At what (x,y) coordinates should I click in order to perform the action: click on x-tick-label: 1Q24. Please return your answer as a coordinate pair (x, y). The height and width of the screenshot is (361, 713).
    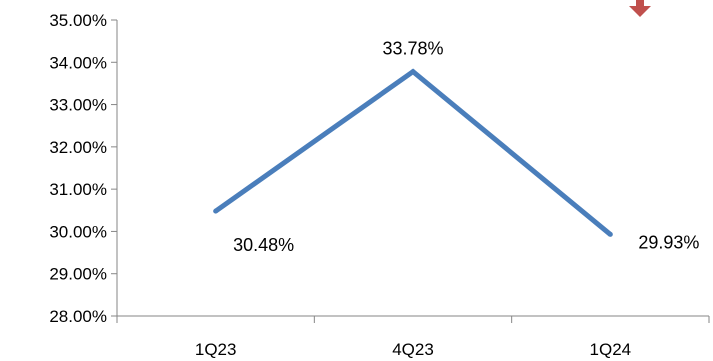
    Looking at the image, I should click on (611, 349).